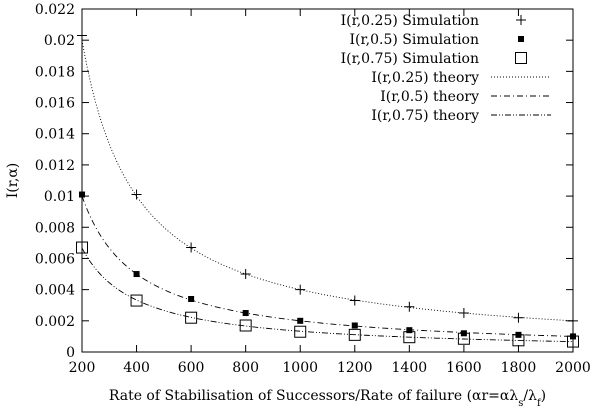 The width and height of the screenshot is (592, 412). What do you see at coordinates (191, 368) in the screenshot?
I see `x-tick-label: 600` at bounding box center [191, 368].